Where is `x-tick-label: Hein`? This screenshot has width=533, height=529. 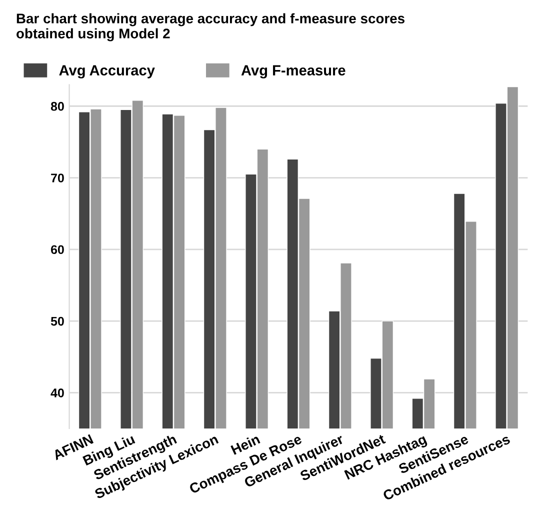
x-tick-label: Hein is located at coordinates (245, 444).